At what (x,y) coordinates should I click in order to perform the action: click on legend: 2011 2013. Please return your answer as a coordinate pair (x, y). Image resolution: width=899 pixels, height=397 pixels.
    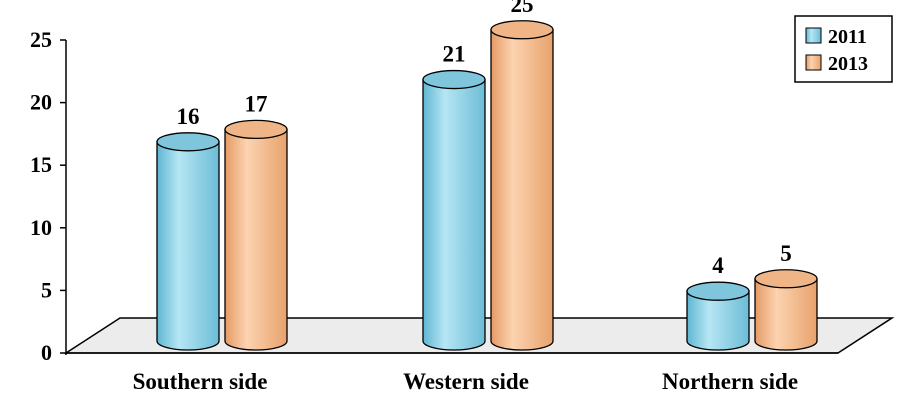
    Looking at the image, I should click on (843, 49).